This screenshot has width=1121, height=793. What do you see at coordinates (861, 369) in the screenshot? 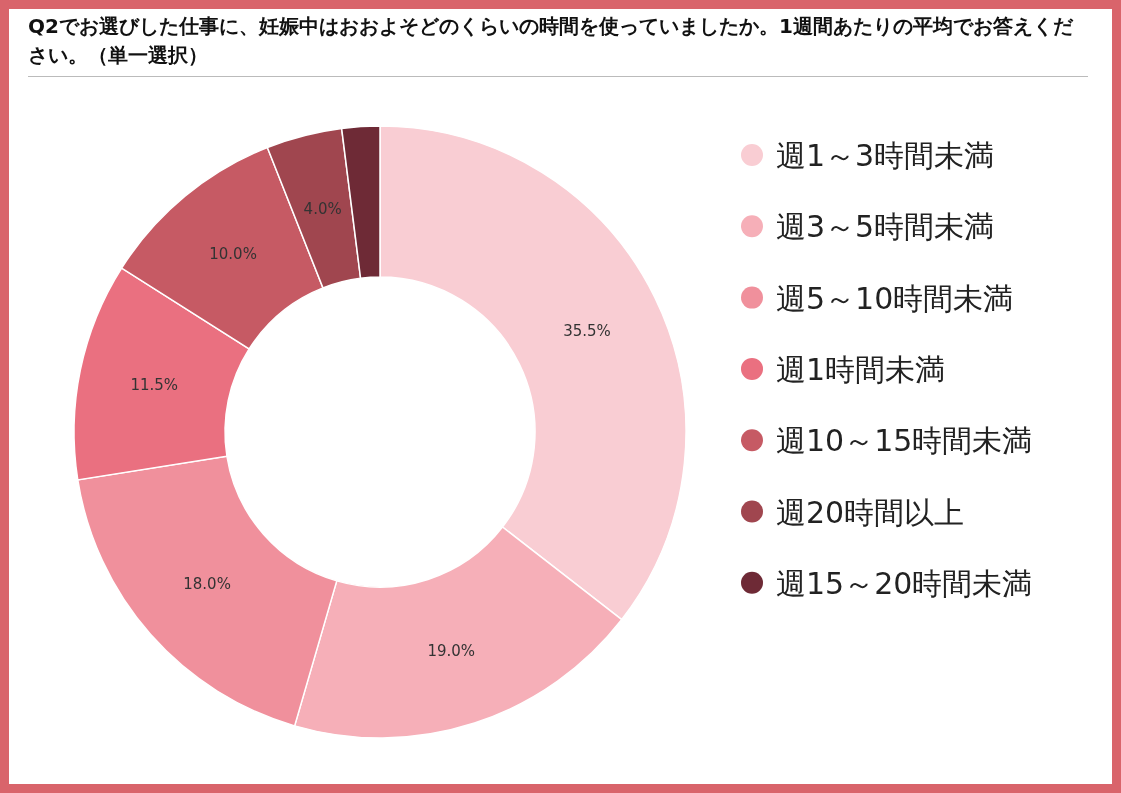
I see `legend-label: 週1時間未満` at bounding box center [861, 369].